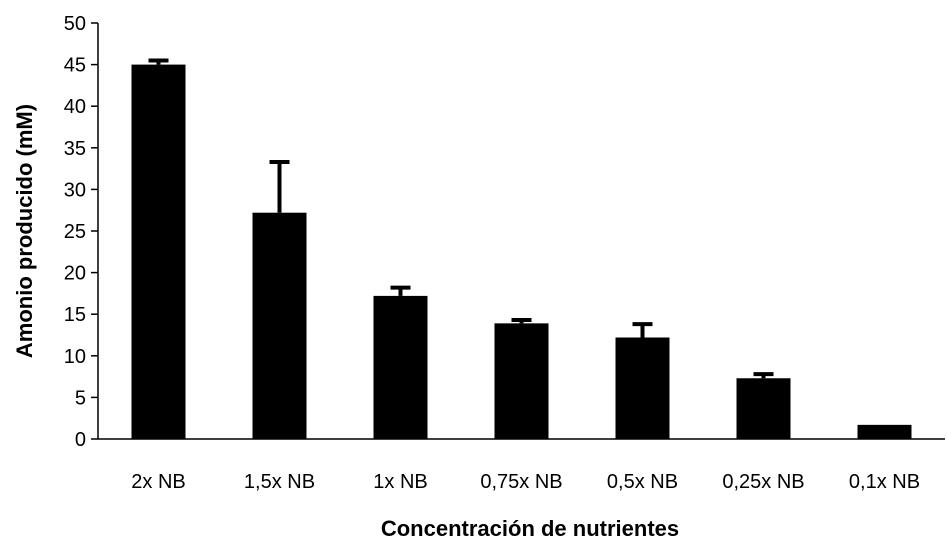  What do you see at coordinates (400, 482) in the screenshot?
I see `x-tick-label: 1x NB` at bounding box center [400, 482].